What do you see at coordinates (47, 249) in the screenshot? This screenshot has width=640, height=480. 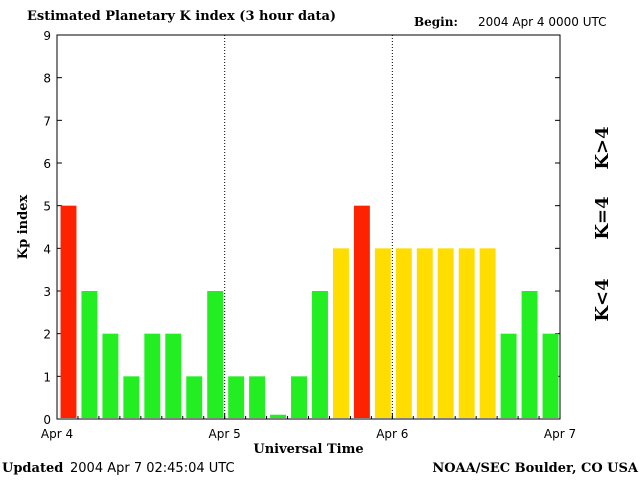 I see `y-tick-label: 4` at bounding box center [47, 249].